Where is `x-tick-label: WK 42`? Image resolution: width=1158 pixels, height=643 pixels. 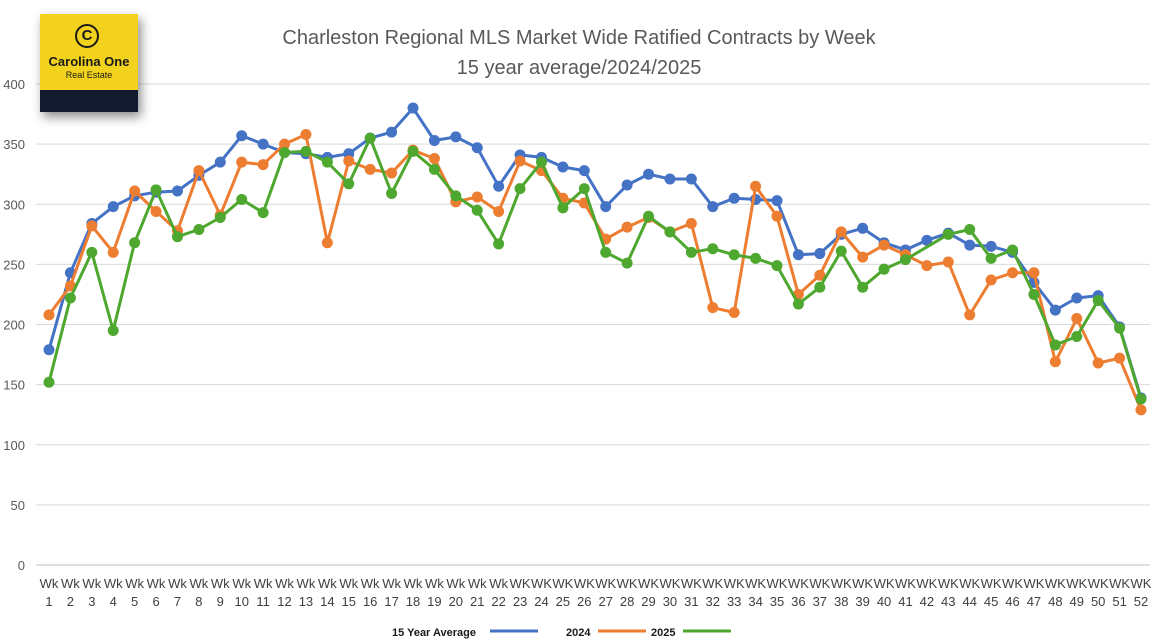
x-tick-label: WK 42 is located at coordinates (926, 592).